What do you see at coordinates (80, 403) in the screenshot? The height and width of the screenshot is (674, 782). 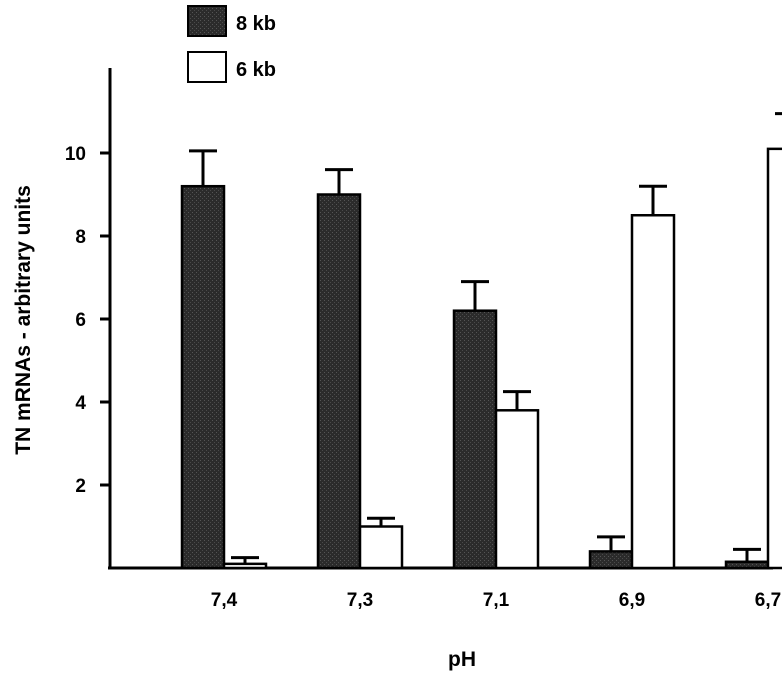 I see `y-tick-label: 4` at bounding box center [80, 403].